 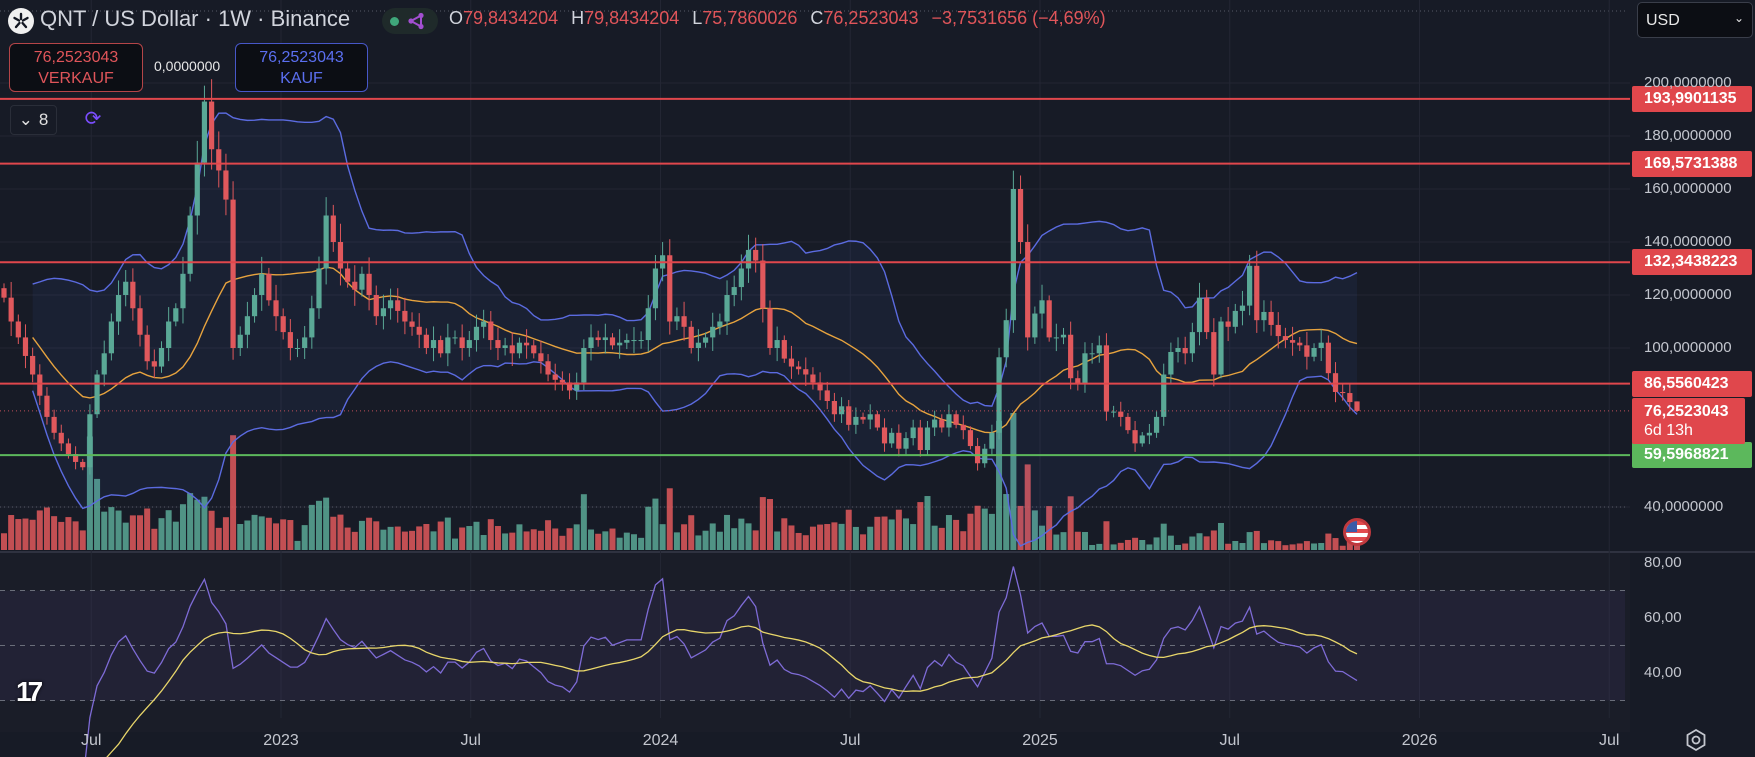 I want to click on tradingview-logo-icon: 17, so click(x=29, y=691).